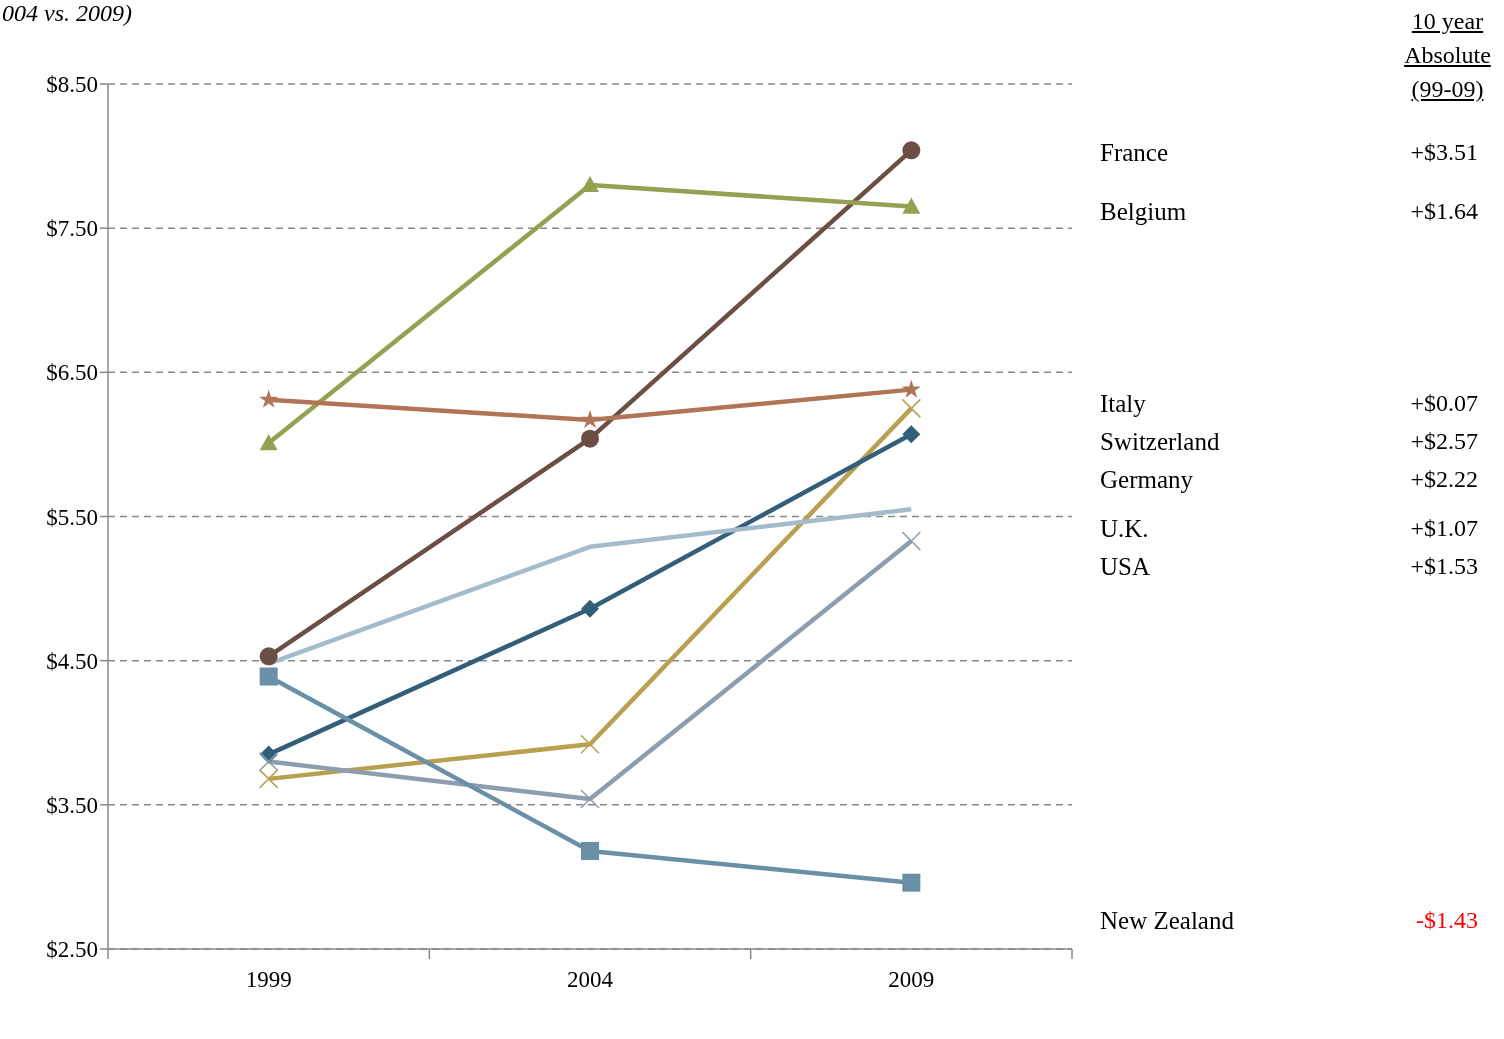 Image resolution: width=1504 pixels, height=1039 pixels. Describe the element at coordinates (72, 517) in the screenshot. I see `y-tick-label: $5.50` at that location.